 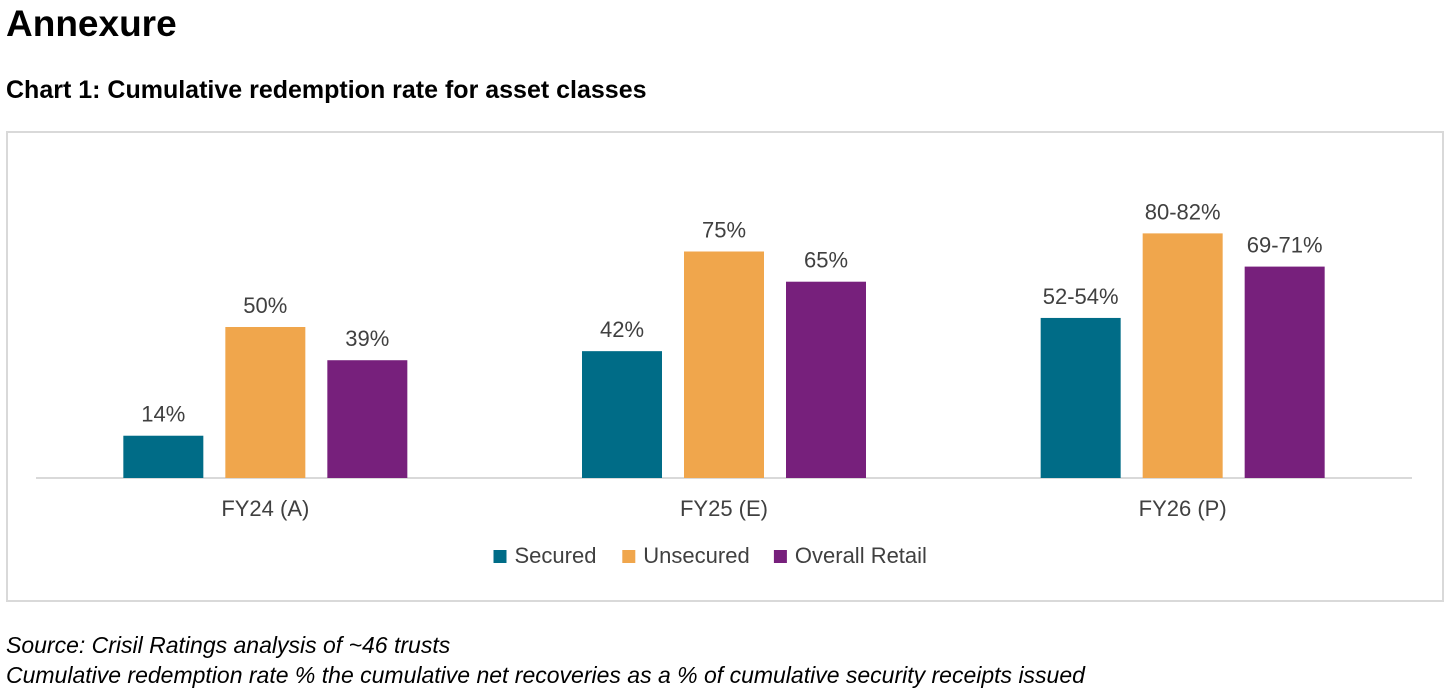 I want to click on data-label: 14%, so click(x=163, y=414).